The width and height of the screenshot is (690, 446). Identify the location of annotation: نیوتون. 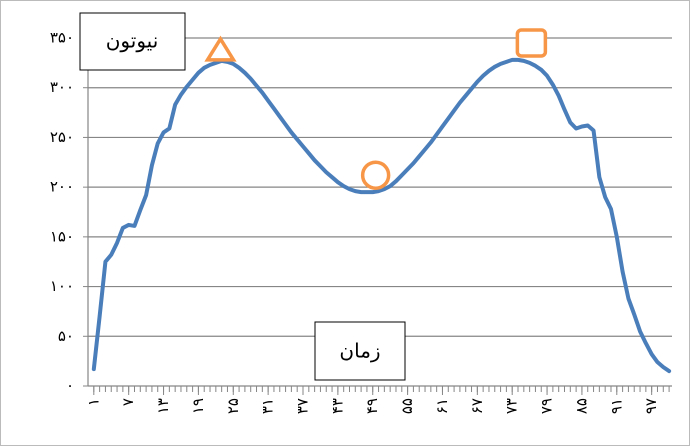
(132, 41).